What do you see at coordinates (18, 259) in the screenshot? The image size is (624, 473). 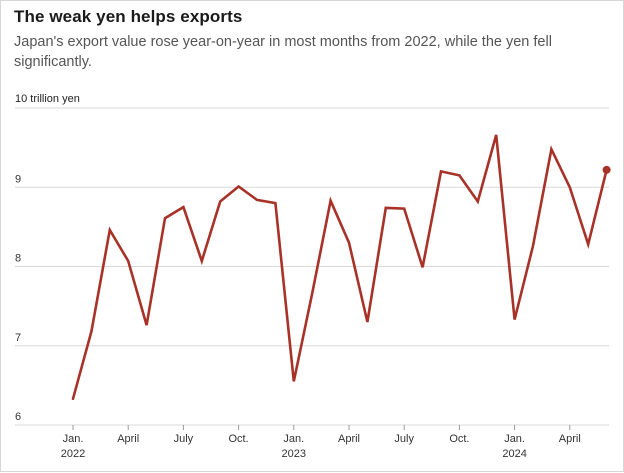 I see `y-tick-label: 8` at bounding box center [18, 259].